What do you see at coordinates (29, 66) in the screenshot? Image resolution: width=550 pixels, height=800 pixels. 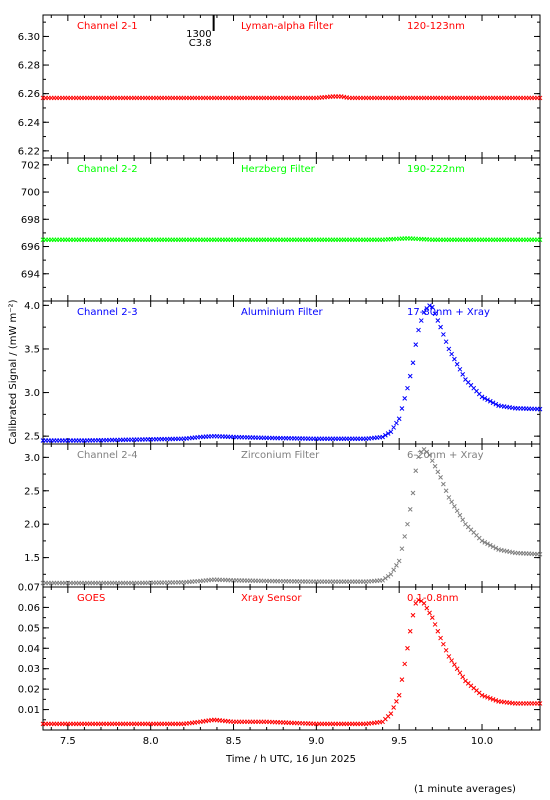 I see `y-tick-label: 6.28` at bounding box center [29, 66].